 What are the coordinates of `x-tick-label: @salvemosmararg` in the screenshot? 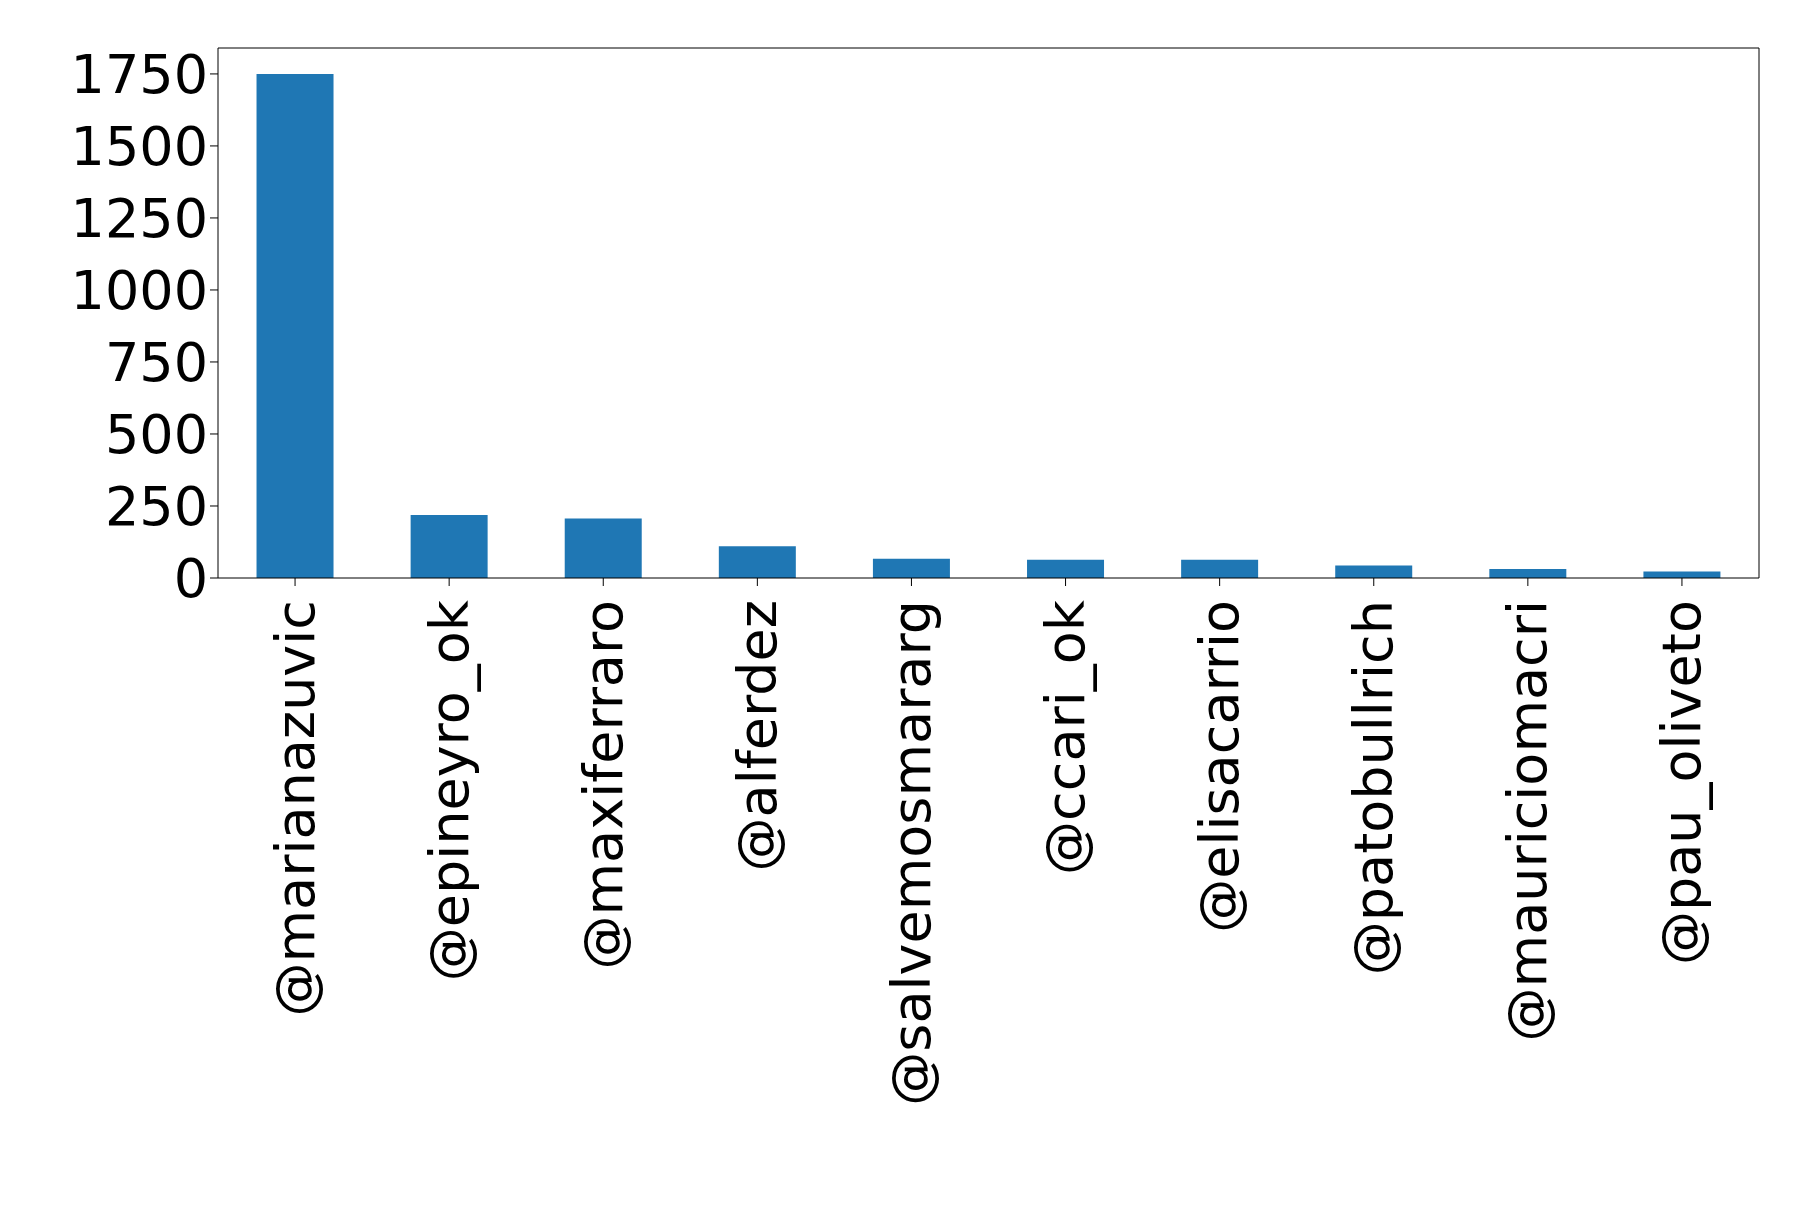 It's located at (911, 853).